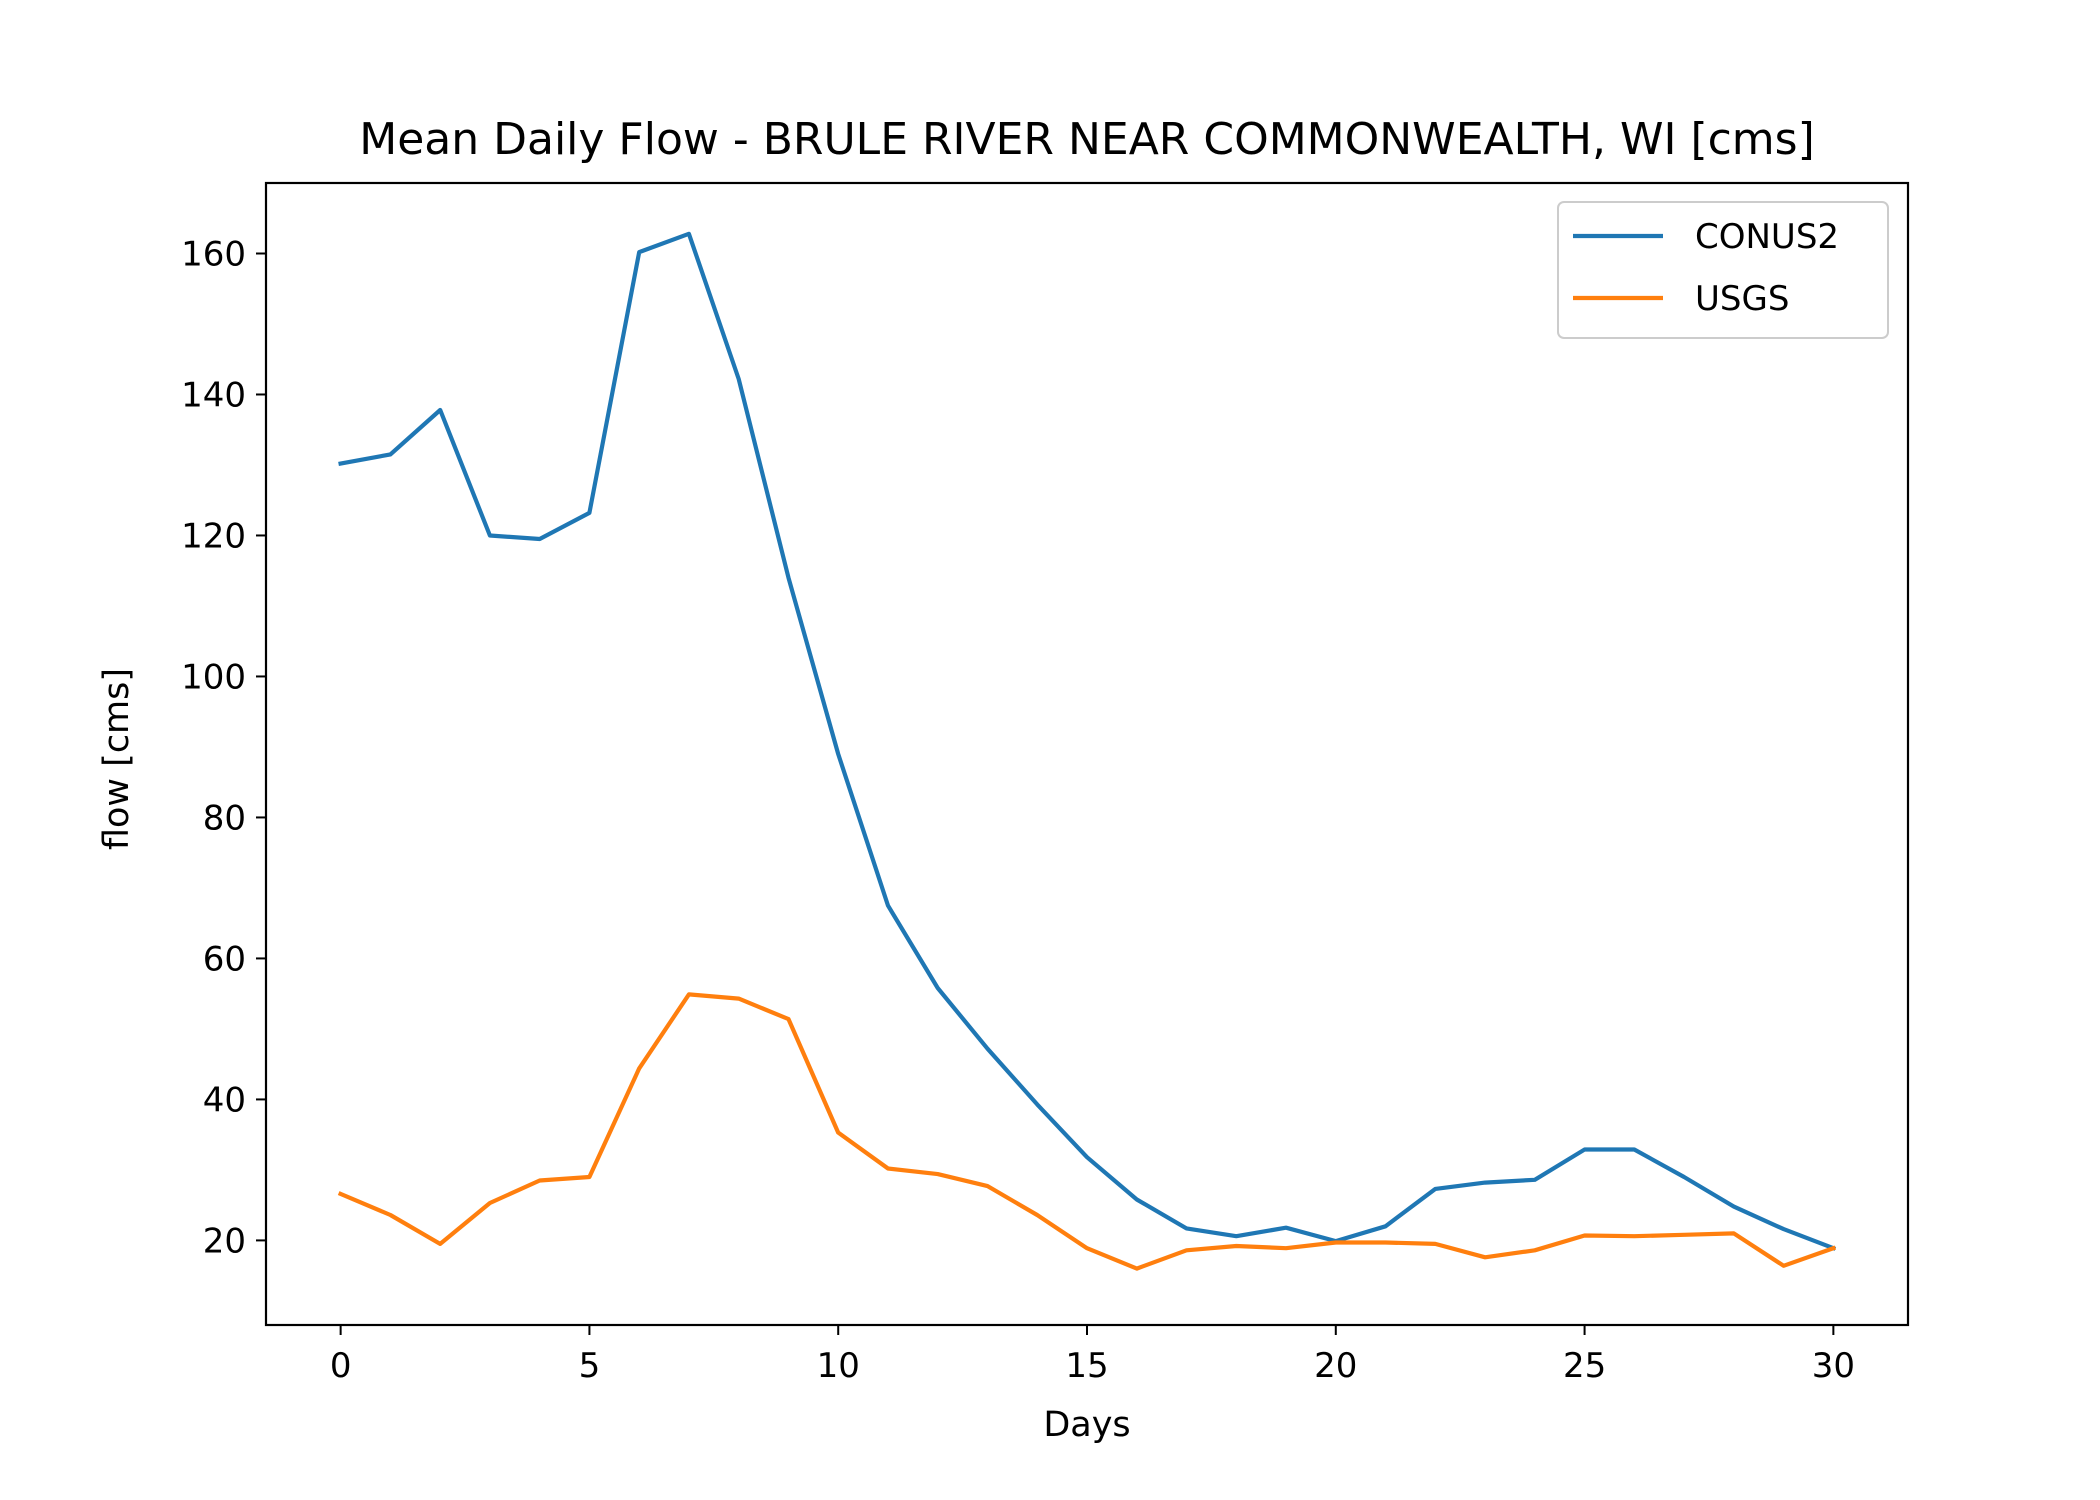 Image resolution: width=2100 pixels, height=1500 pixels. What do you see at coordinates (590, 1366) in the screenshot?
I see `x-tick-label: 5` at bounding box center [590, 1366].